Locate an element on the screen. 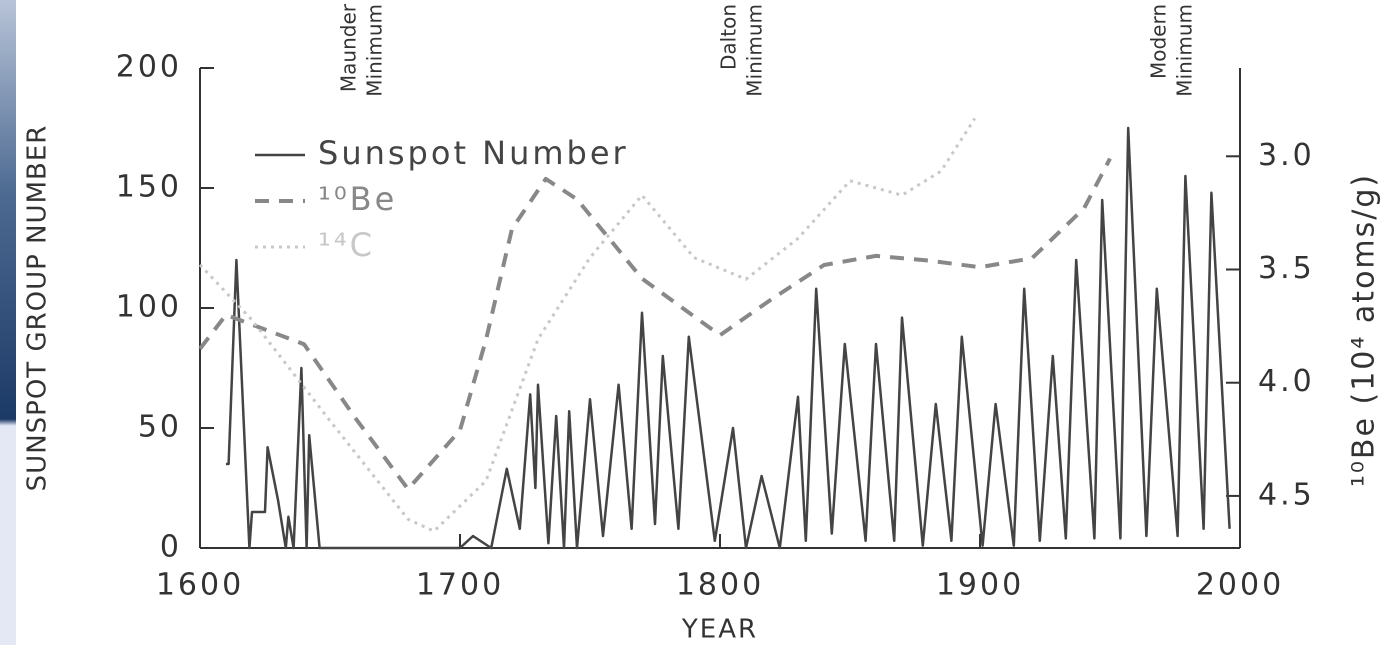 This screenshot has width=1395, height=645. annotation: Dalton is located at coordinates (729, 37).